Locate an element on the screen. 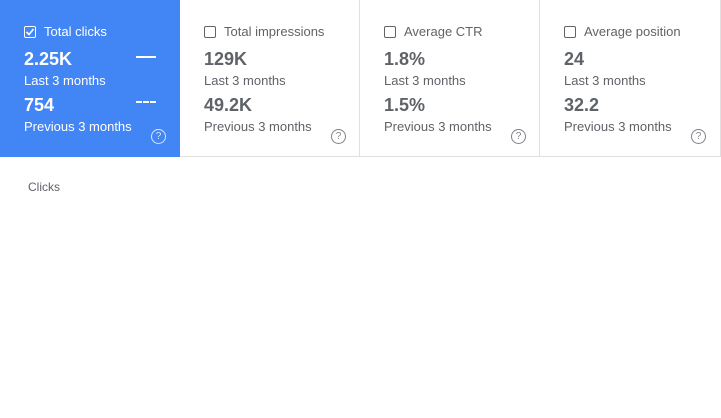 Image resolution: width=721 pixels, height=418 pixels. current-value: 1.8% is located at coordinates (405, 59).